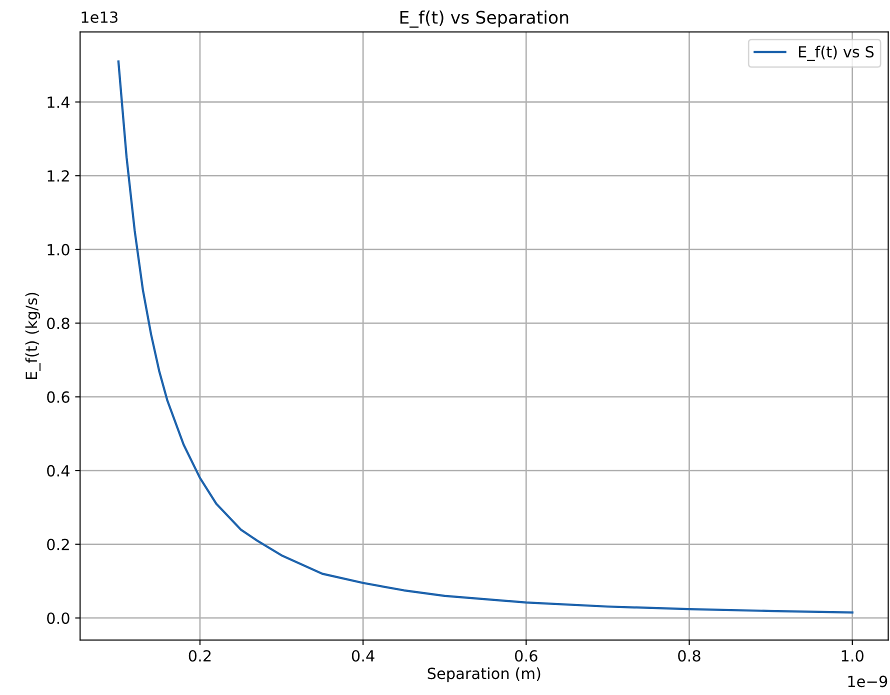 The image size is (890, 695). I want to click on y-tick-label: 0.4, so click(58, 471).